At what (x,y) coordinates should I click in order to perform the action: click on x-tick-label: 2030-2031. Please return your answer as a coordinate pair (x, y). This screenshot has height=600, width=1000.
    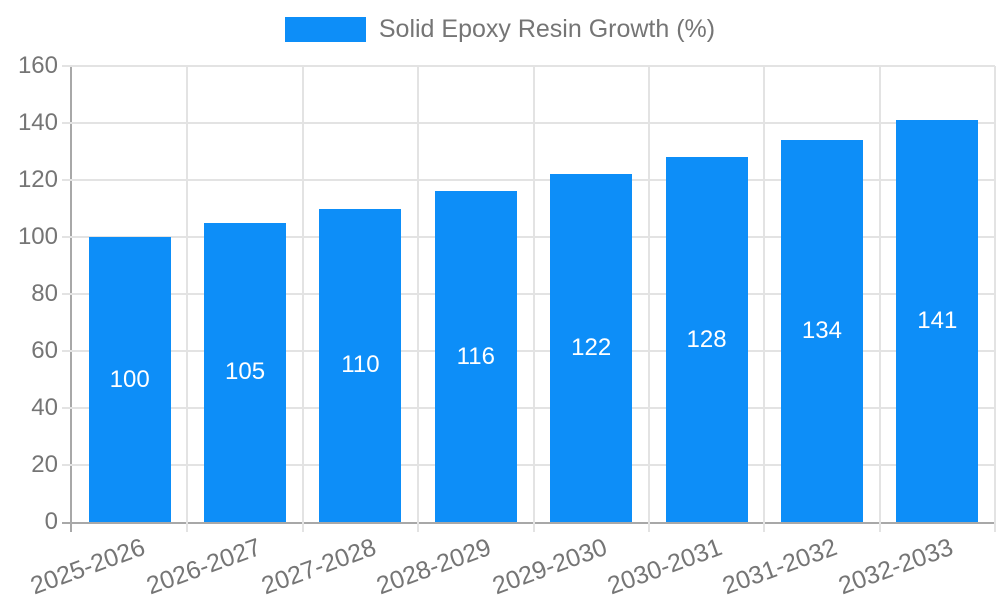
    Looking at the image, I should click on (664, 566).